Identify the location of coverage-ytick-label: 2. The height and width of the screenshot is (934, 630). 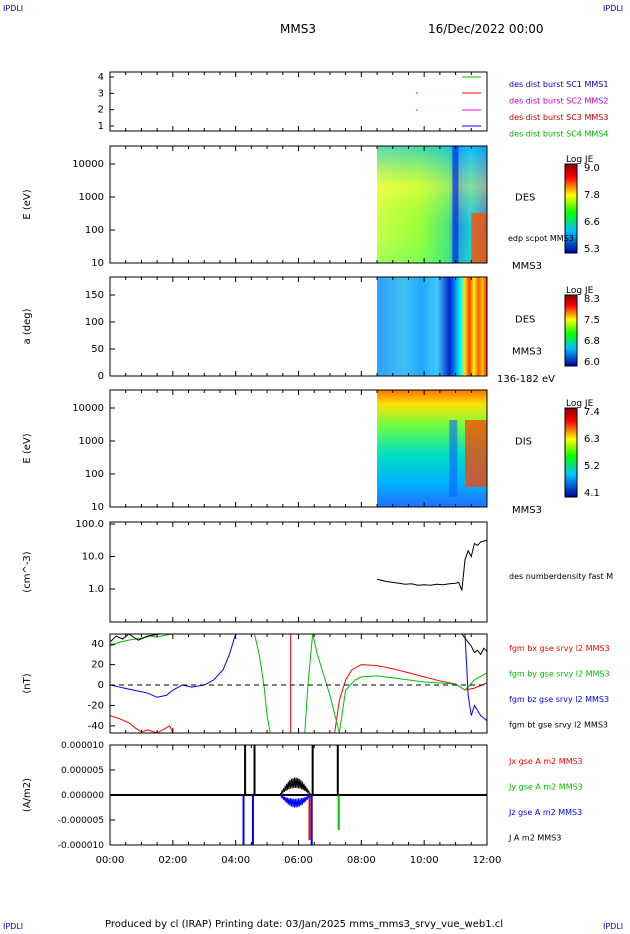
(101, 110).